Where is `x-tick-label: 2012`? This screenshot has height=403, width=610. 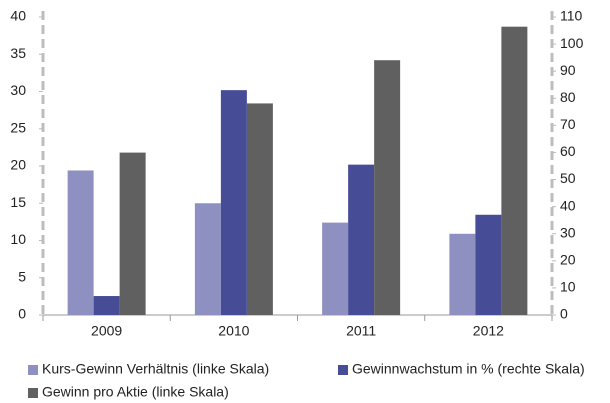
x-tick-label: 2012 is located at coordinates (488, 331).